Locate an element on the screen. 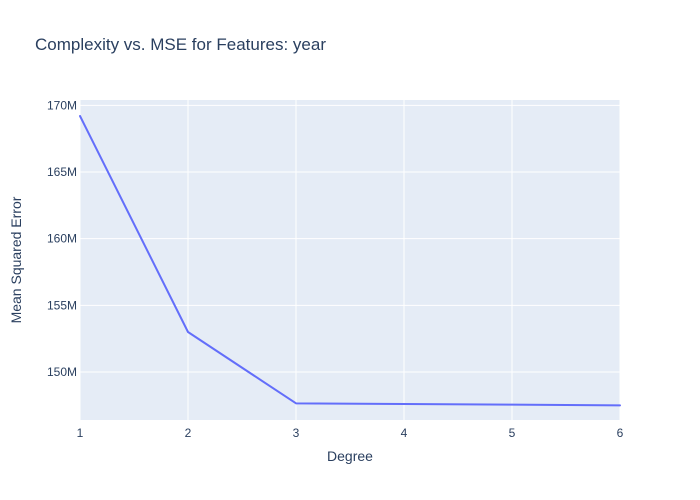 The image size is (700, 500). y-tick-label-155M: 155M is located at coordinates (62, 305).